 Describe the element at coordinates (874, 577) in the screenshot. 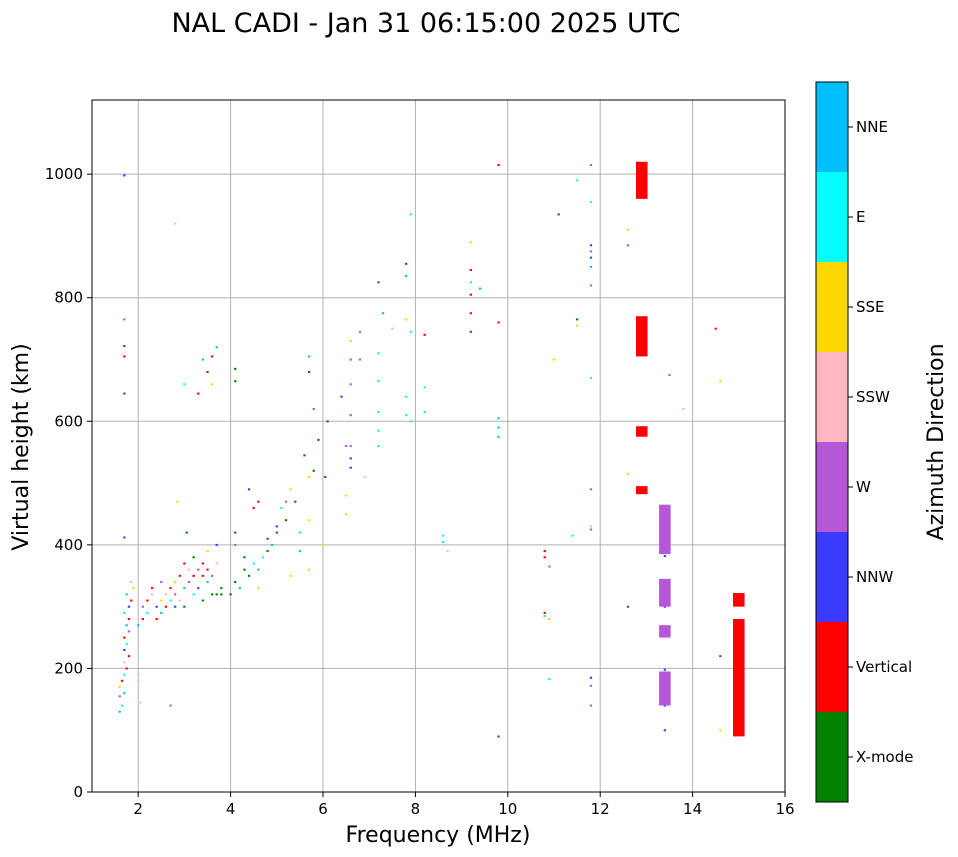

I see `colorbar-label: NNW` at that location.